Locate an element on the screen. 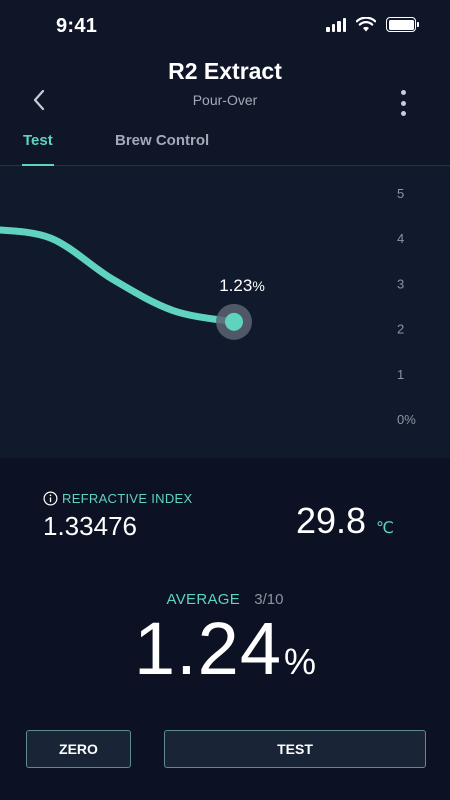  average-header: AVERAGE 3/10 is located at coordinates (225, 599).